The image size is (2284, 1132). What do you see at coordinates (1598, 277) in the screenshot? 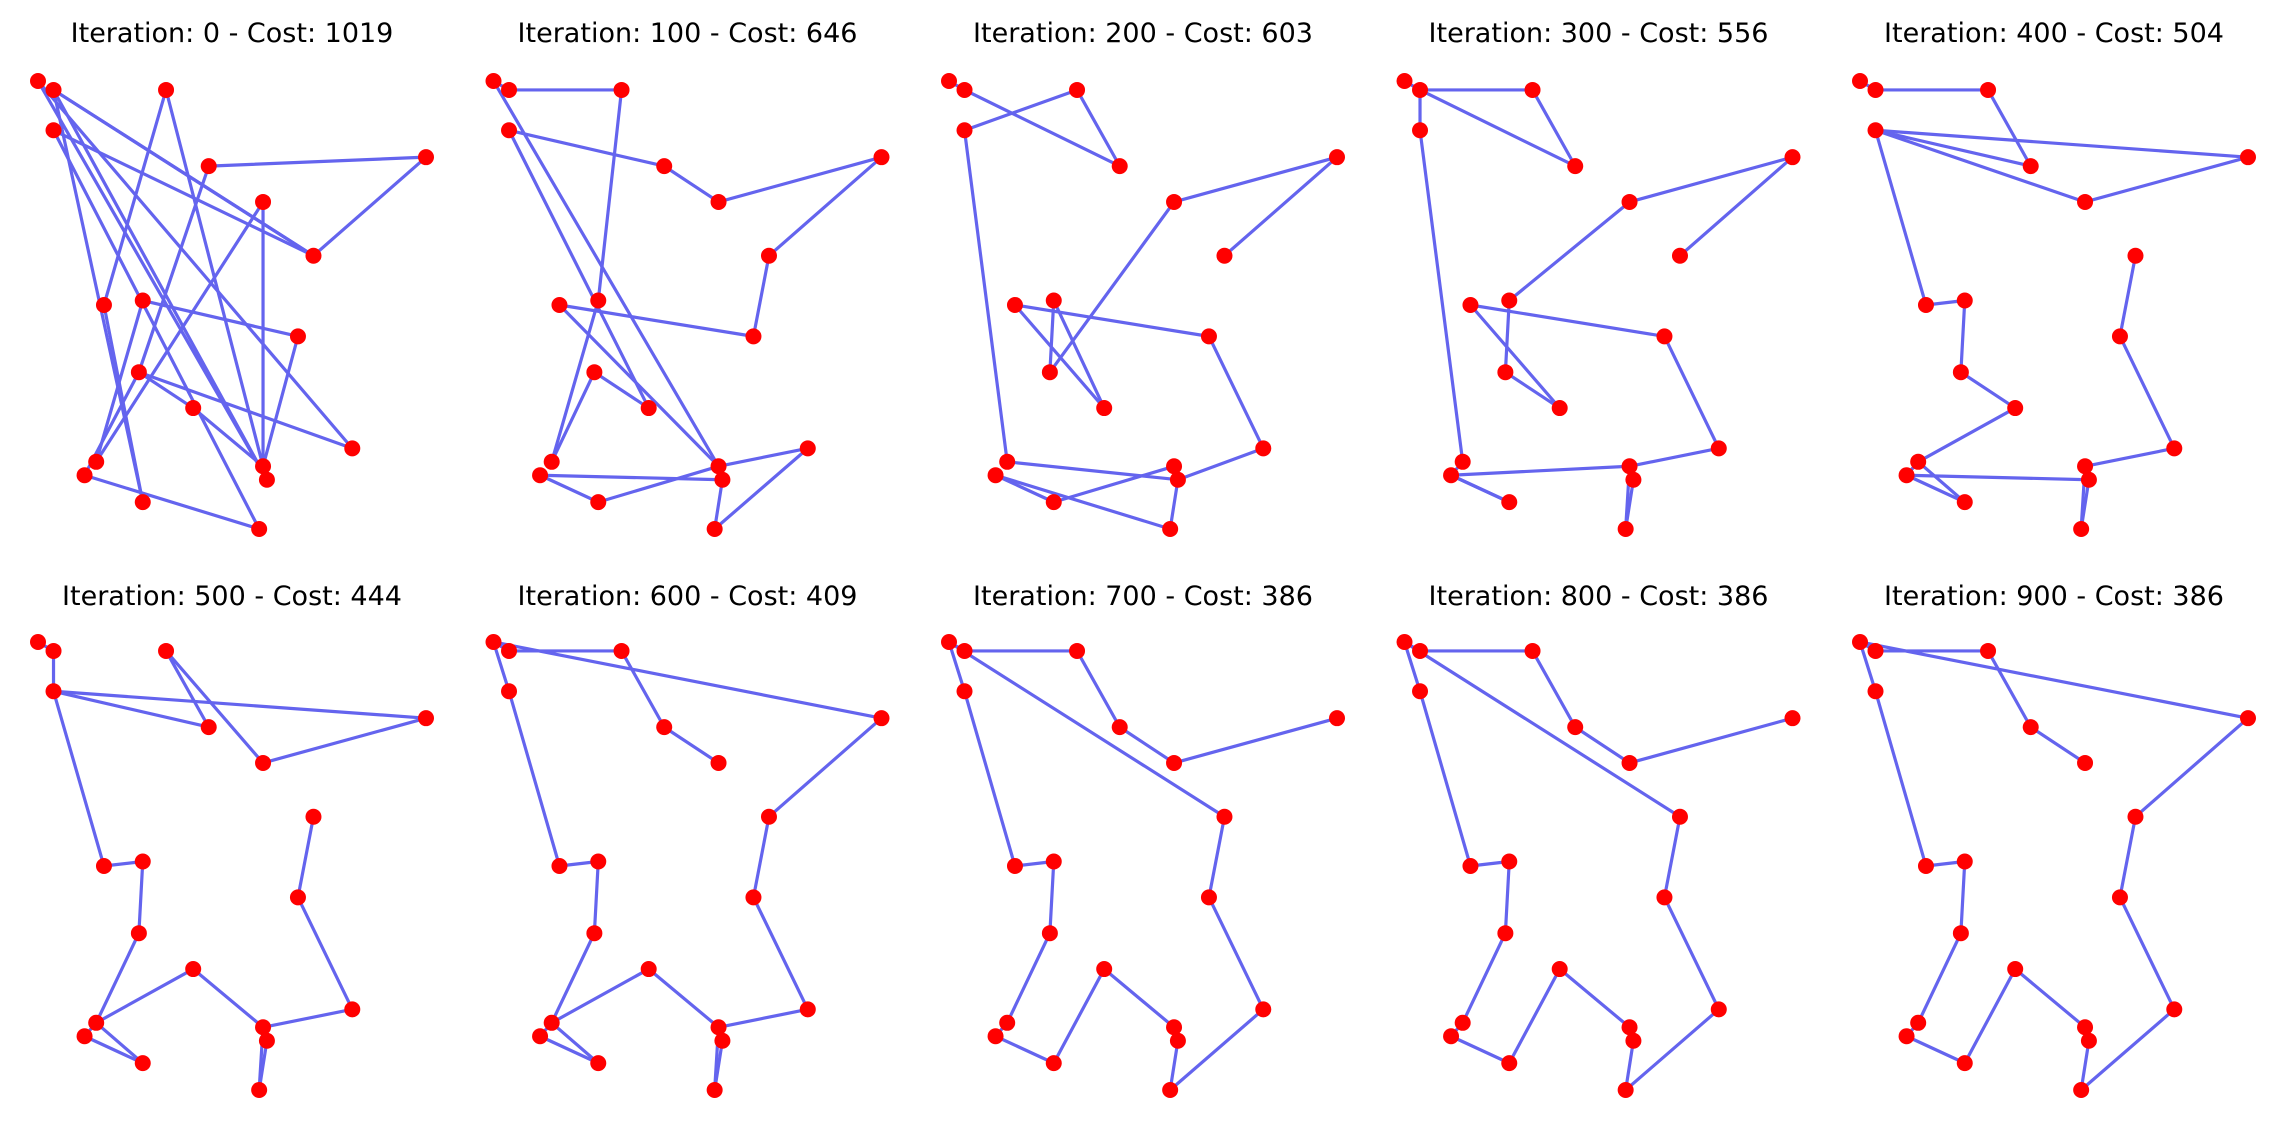
I see `tsp-panel-300: Iteration: 300 - Cost: 556` at bounding box center [1598, 277].